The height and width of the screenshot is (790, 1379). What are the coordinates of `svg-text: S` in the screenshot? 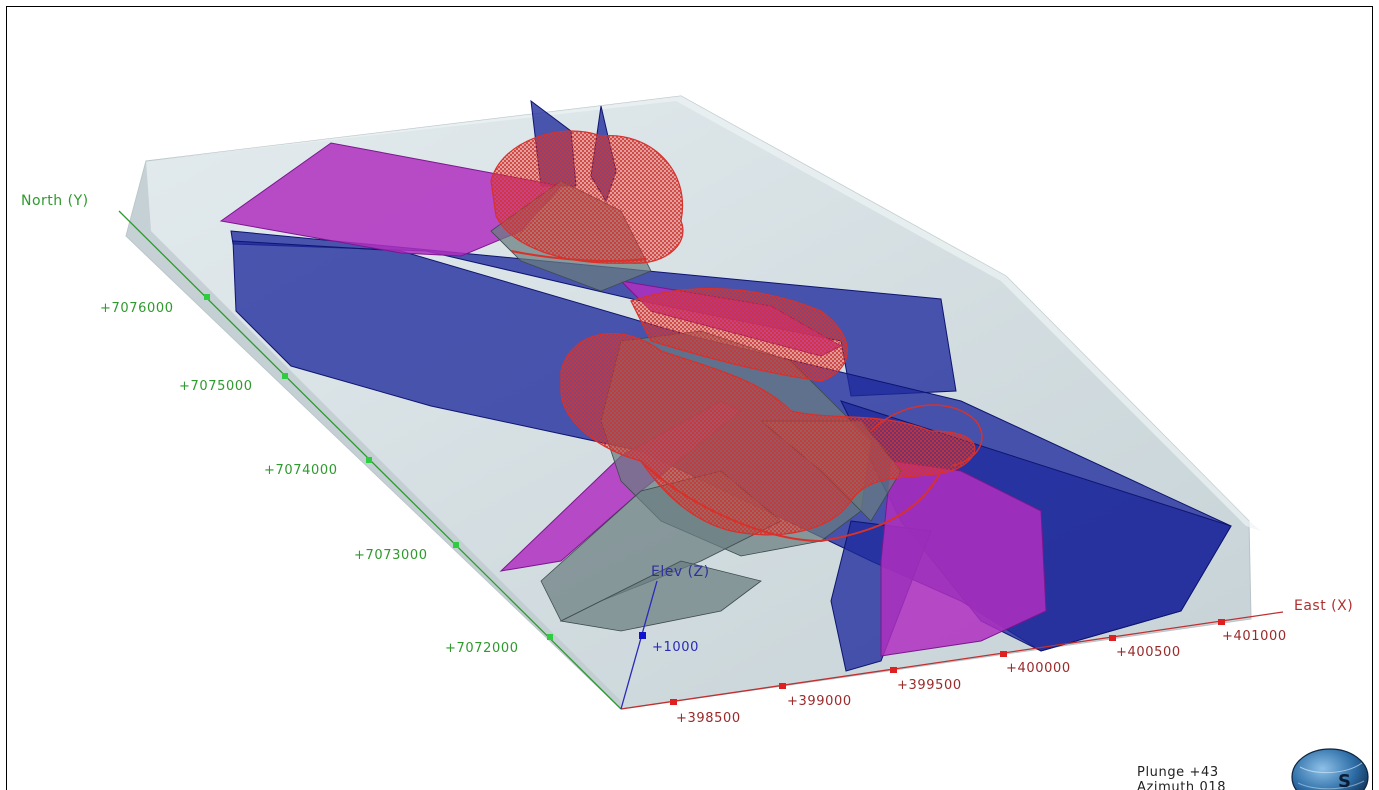 It's located at (1344, 780).